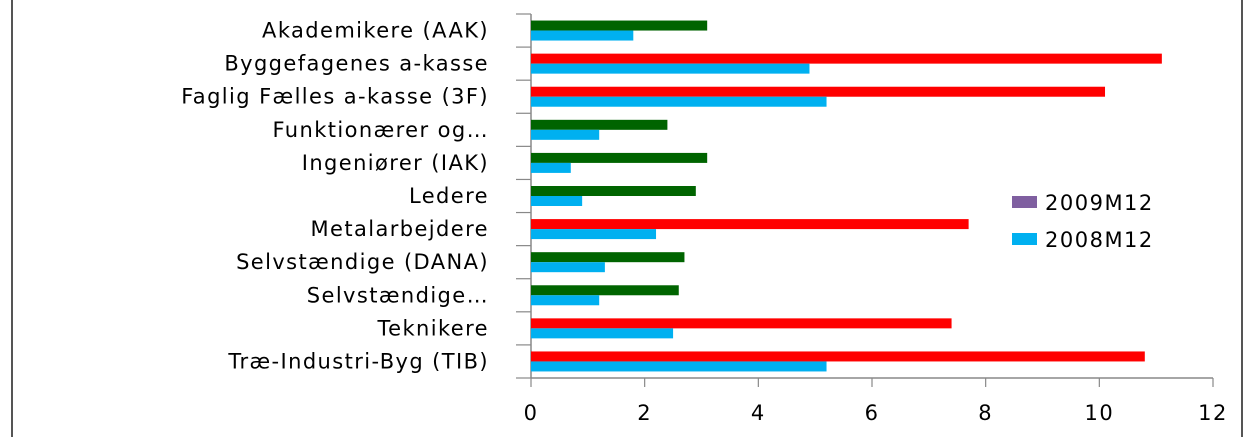 This screenshot has width=1252, height=437. What do you see at coordinates (644, 413) in the screenshot?
I see `value-tick-label: 2` at bounding box center [644, 413].